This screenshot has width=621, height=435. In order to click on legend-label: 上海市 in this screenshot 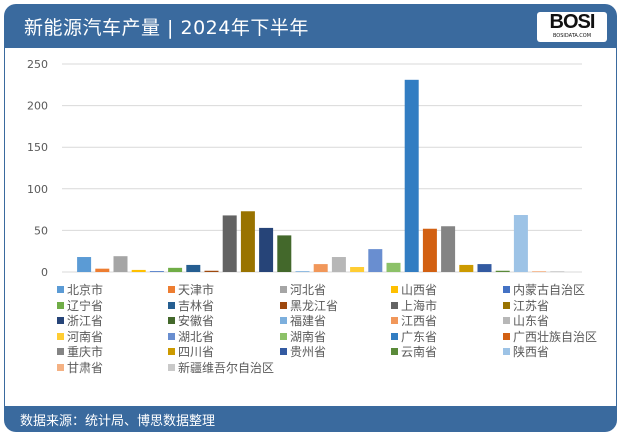, I will do `click(419, 305)`.